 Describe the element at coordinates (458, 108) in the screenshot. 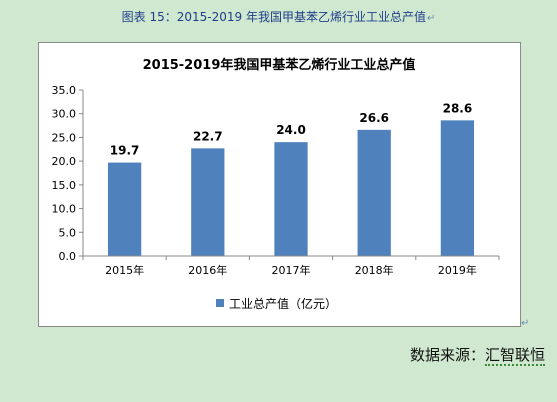

I see `bar-value-label: 28.6` at that location.